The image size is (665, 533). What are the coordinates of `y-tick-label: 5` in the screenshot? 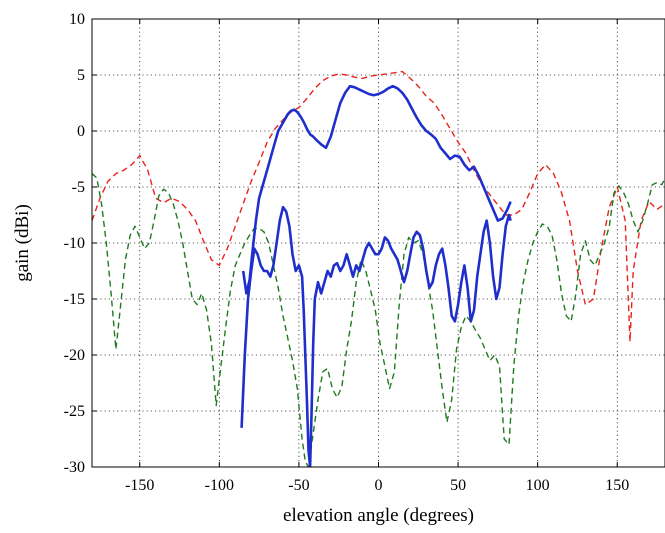 It's located at (81, 75).